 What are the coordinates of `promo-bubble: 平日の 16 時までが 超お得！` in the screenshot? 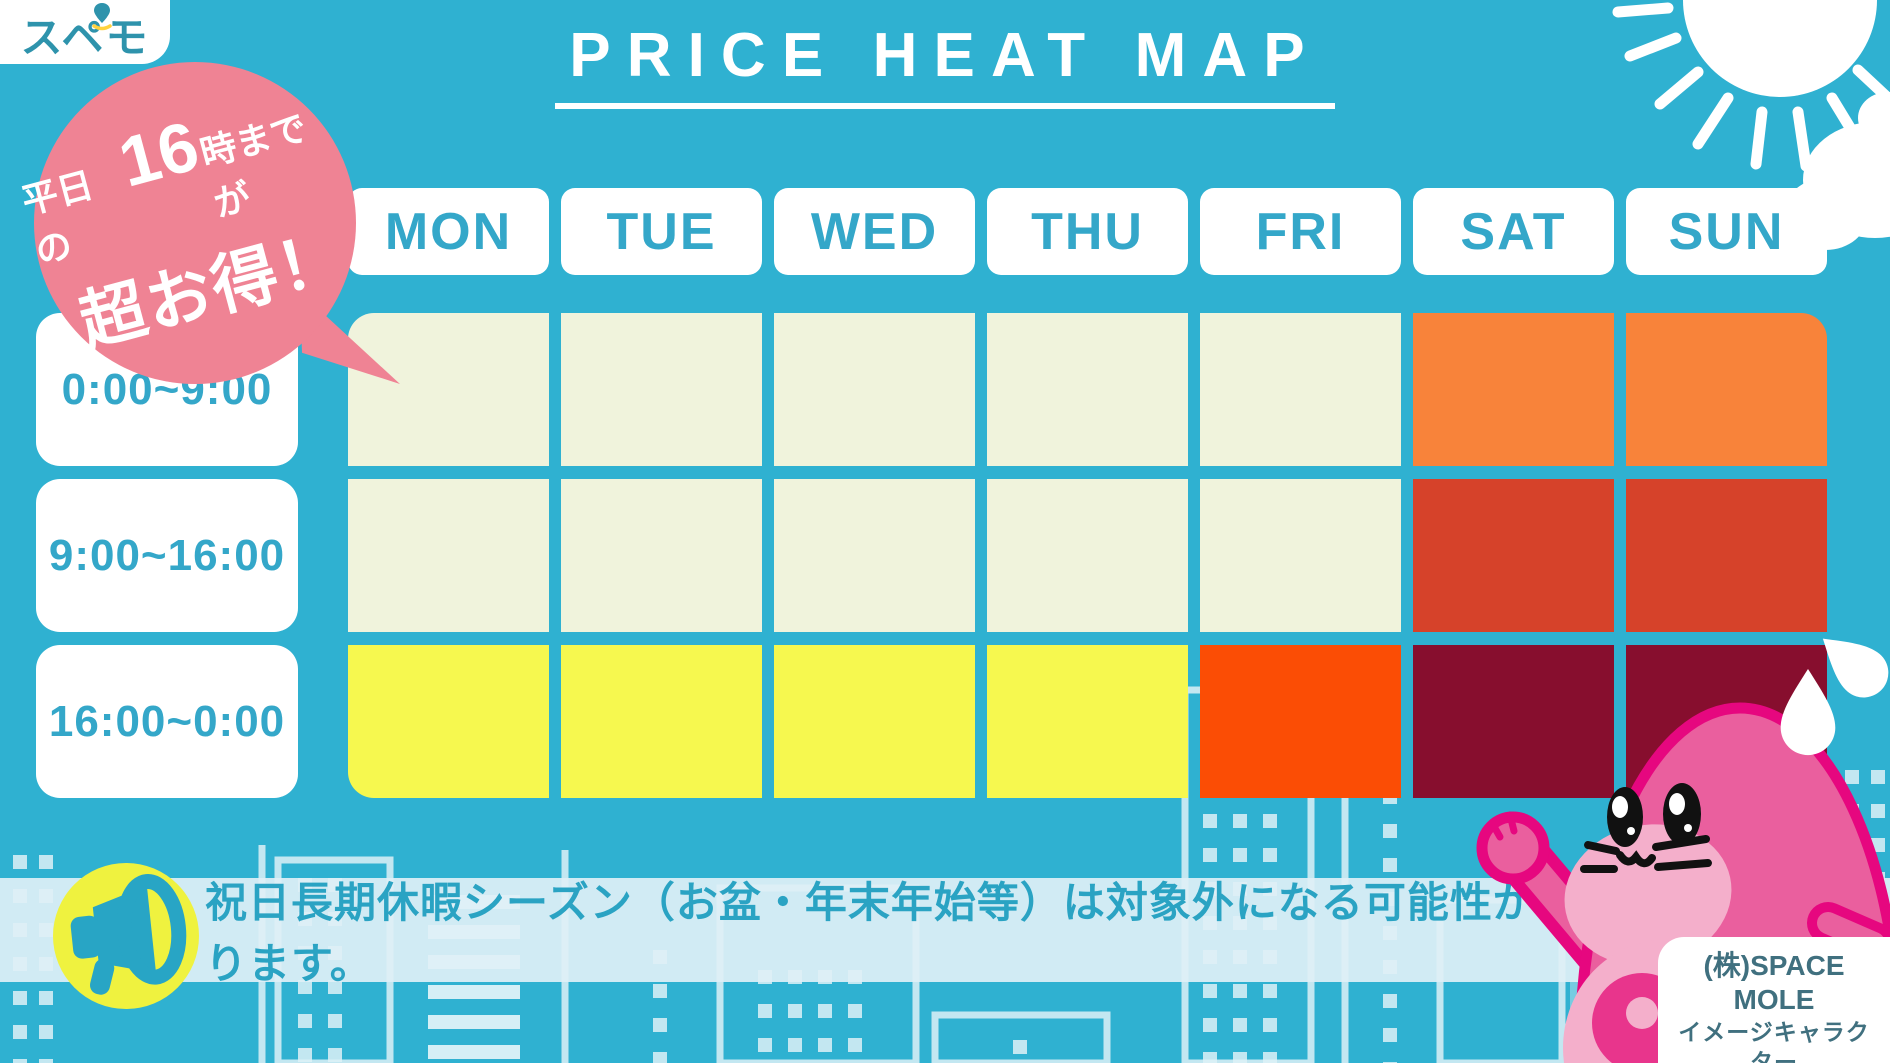 It's located at (186, 223).